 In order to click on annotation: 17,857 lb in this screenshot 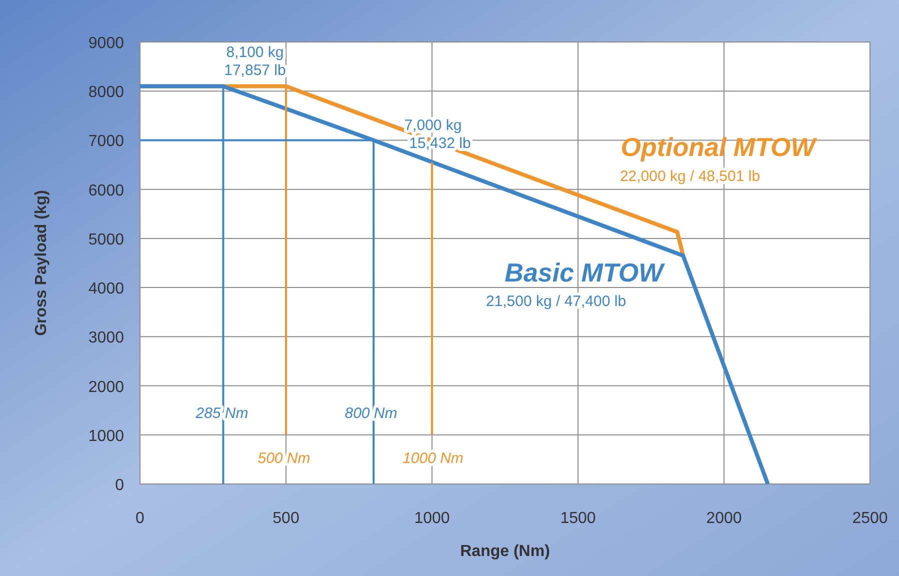, I will do `click(255, 70)`.